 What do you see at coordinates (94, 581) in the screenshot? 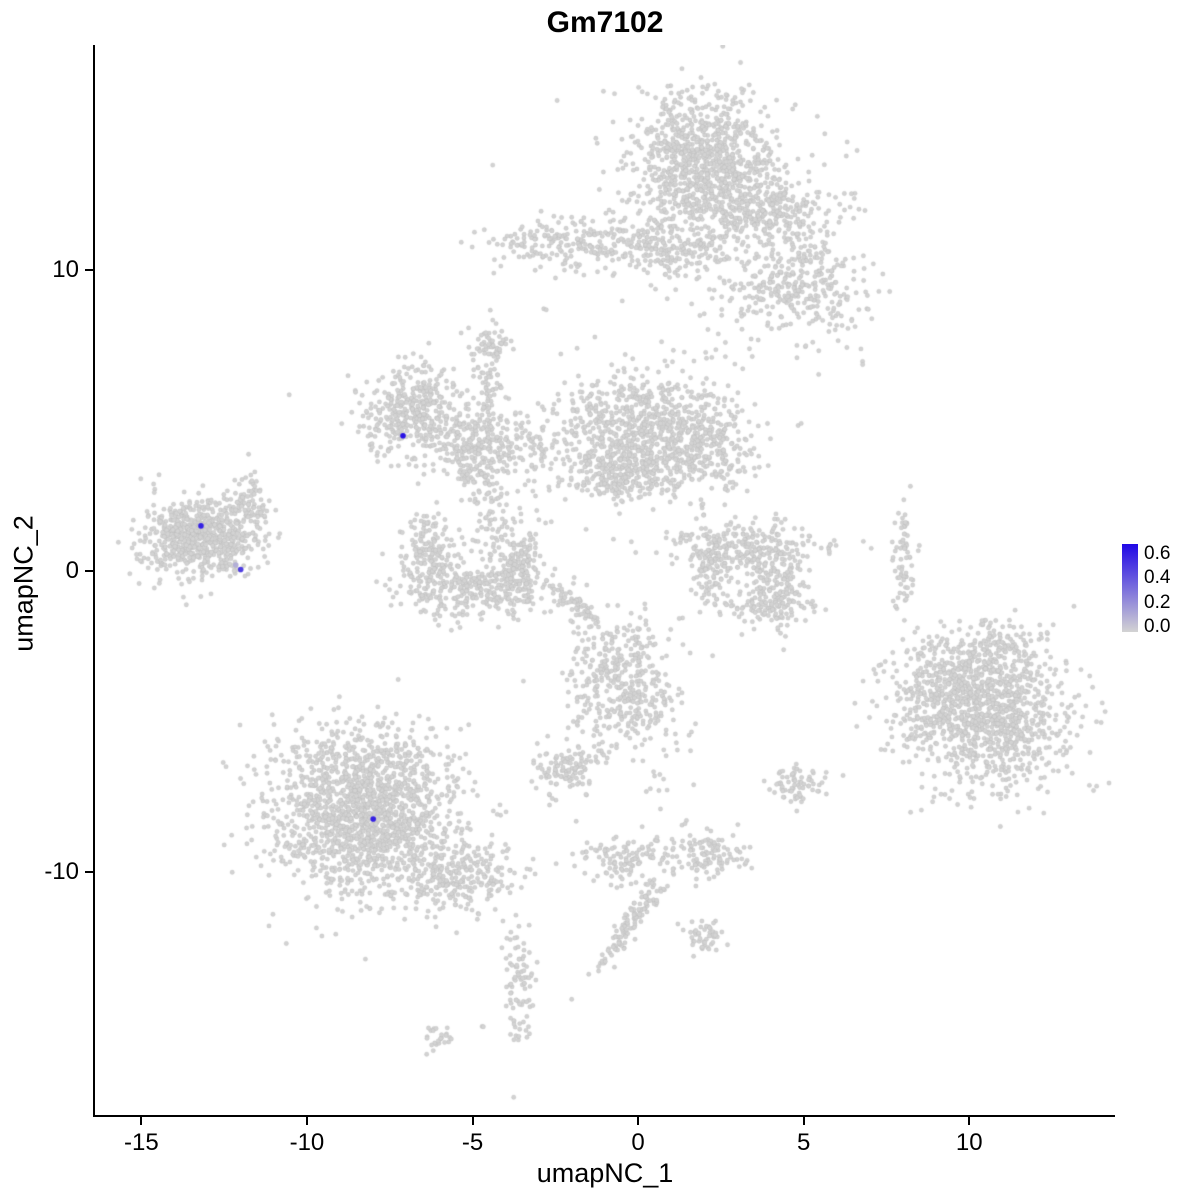
I see `y-axis-line` at bounding box center [94, 581].